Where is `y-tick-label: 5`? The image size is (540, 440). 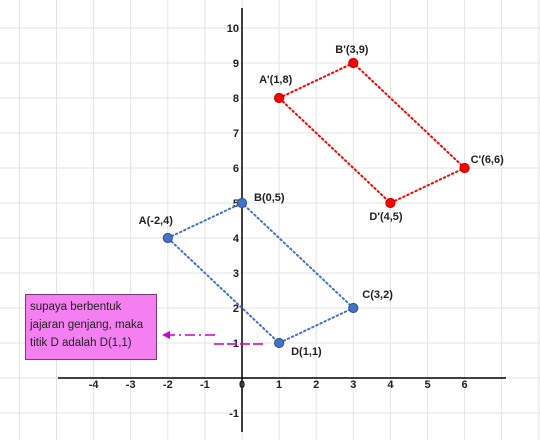 y-tick-label: 5 is located at coordinates (236, 204).